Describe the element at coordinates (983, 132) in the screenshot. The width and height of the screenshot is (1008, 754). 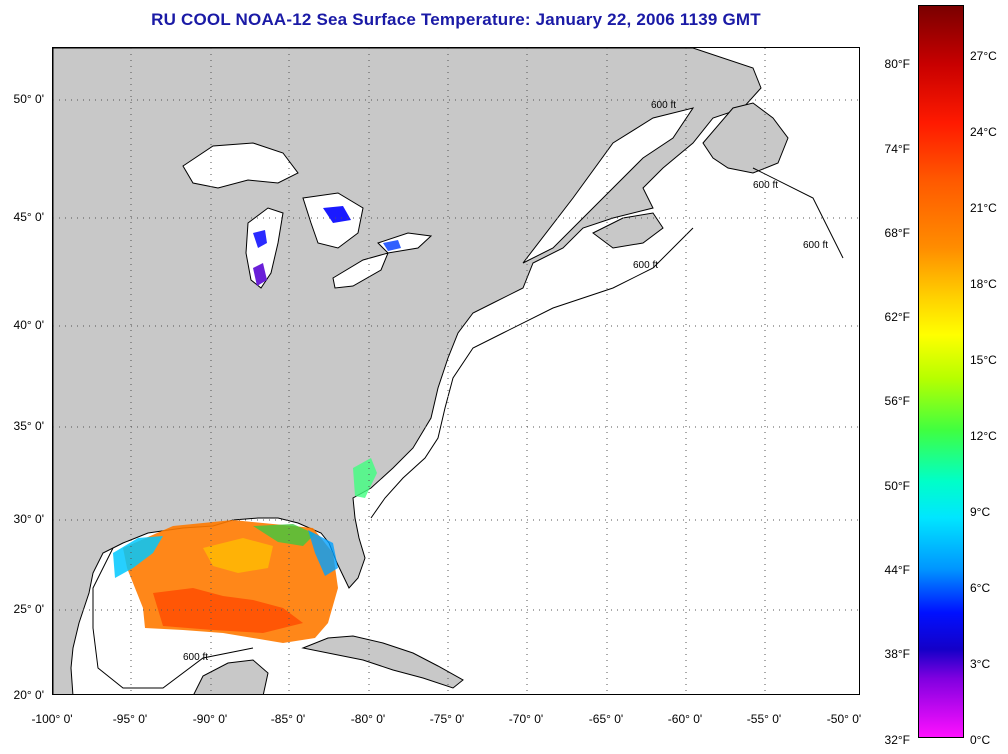
I see `colorbar-c-label: 24°C` at that location.